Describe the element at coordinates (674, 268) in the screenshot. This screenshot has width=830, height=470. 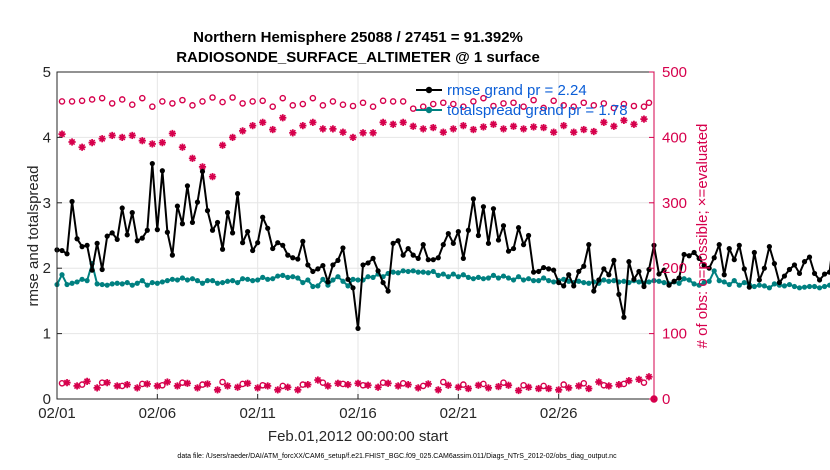
I see `y2-tick-label: 200` at that location.